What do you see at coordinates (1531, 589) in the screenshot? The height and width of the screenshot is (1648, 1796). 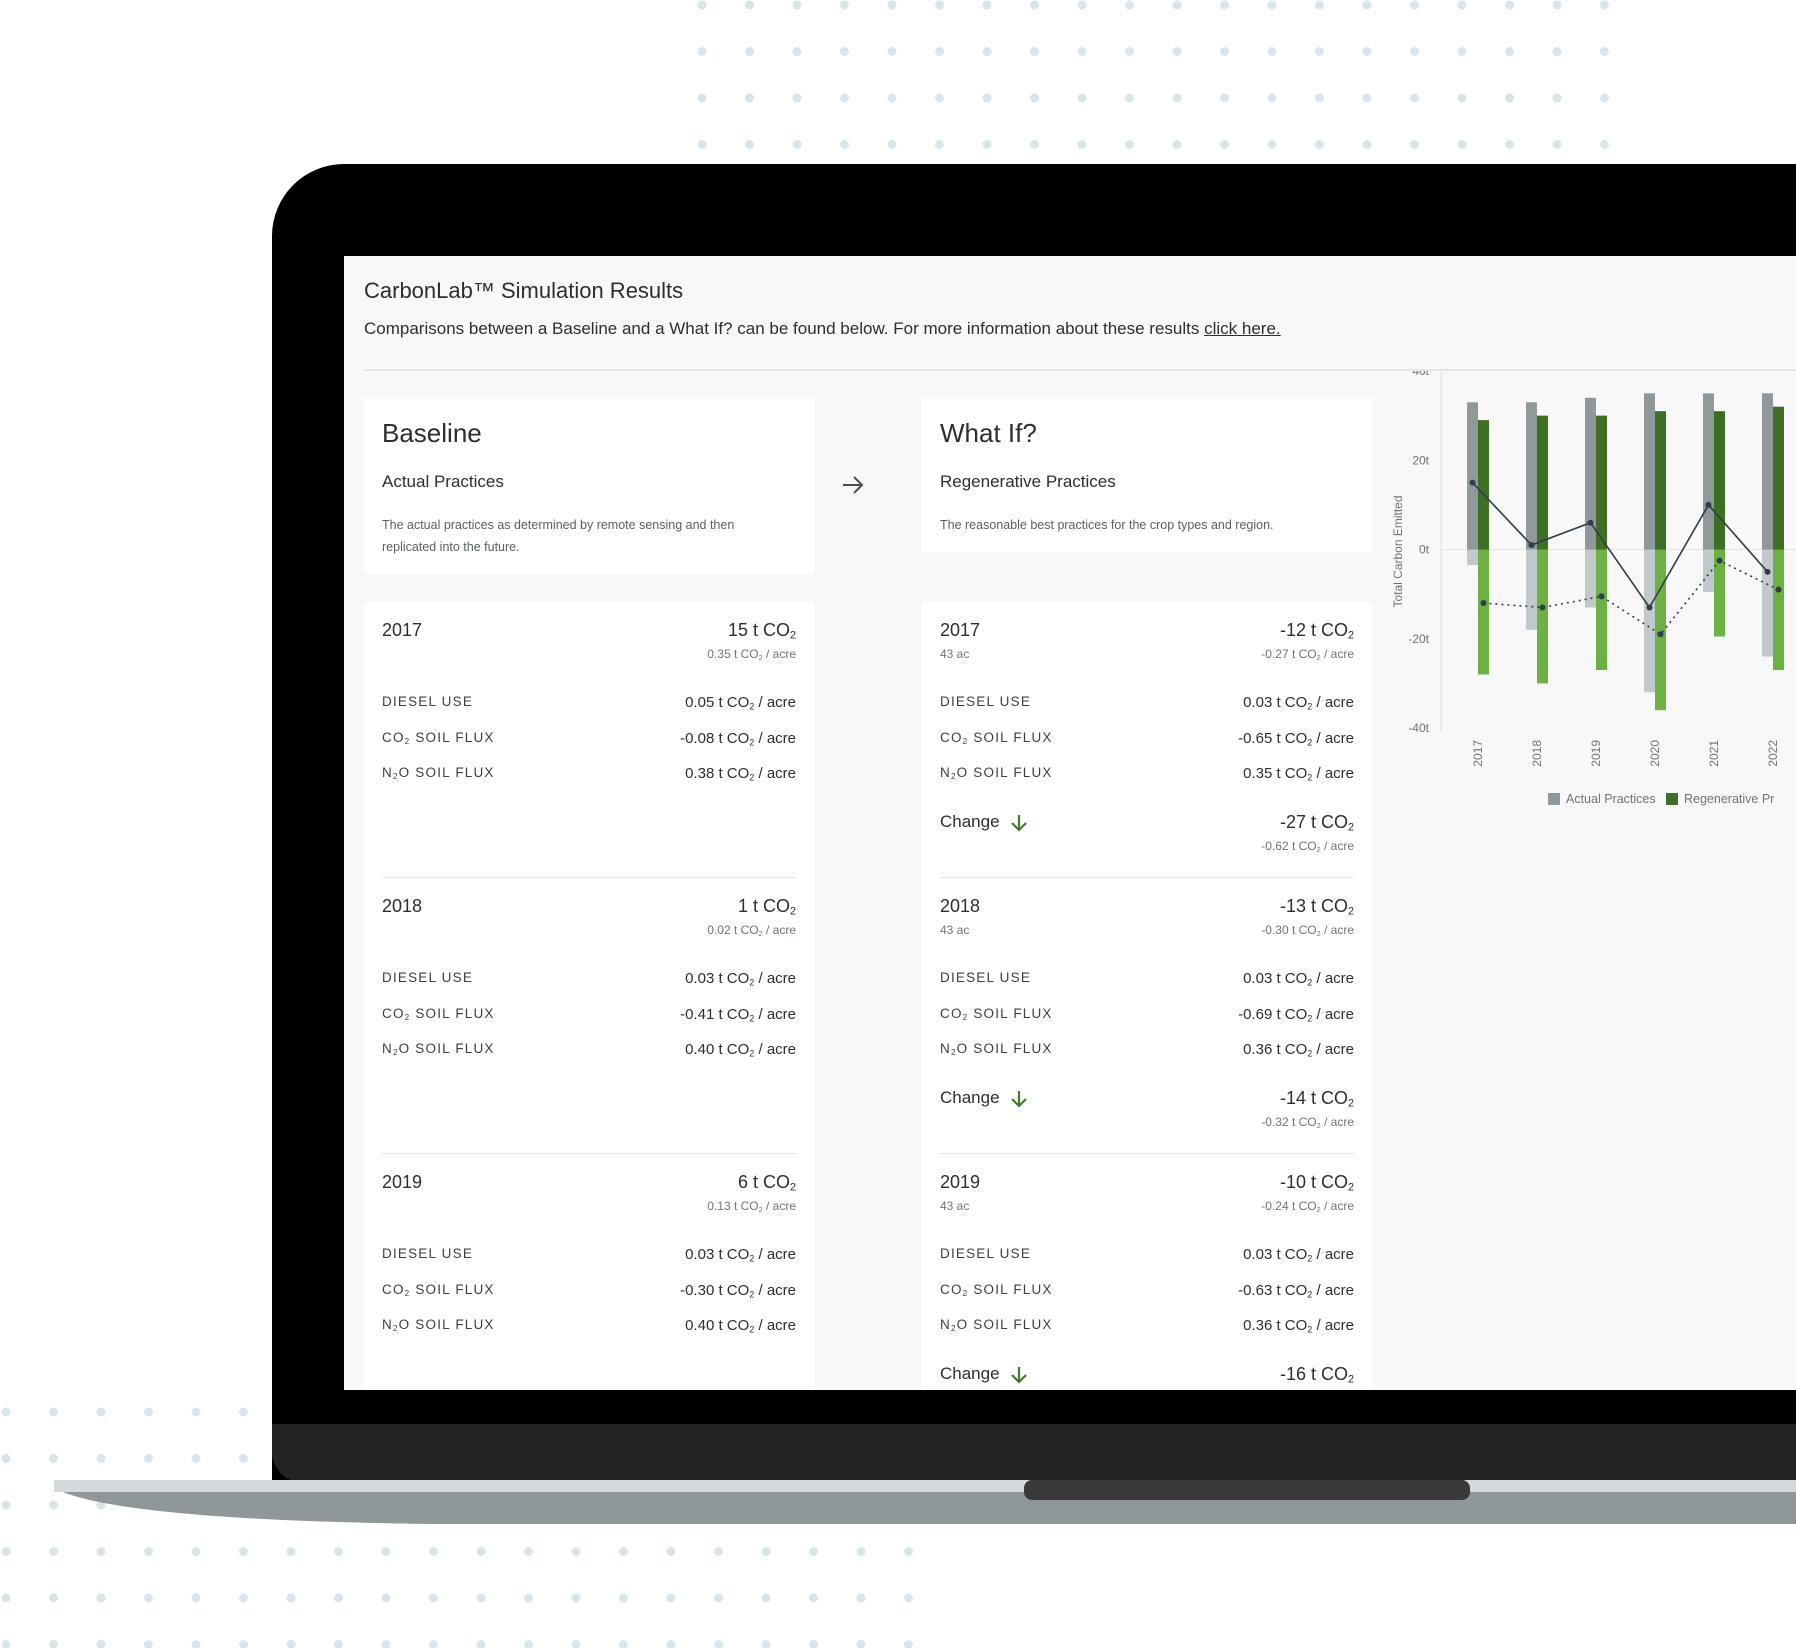 I see `bar-actual-negative` at bounding box center [1531, 589].